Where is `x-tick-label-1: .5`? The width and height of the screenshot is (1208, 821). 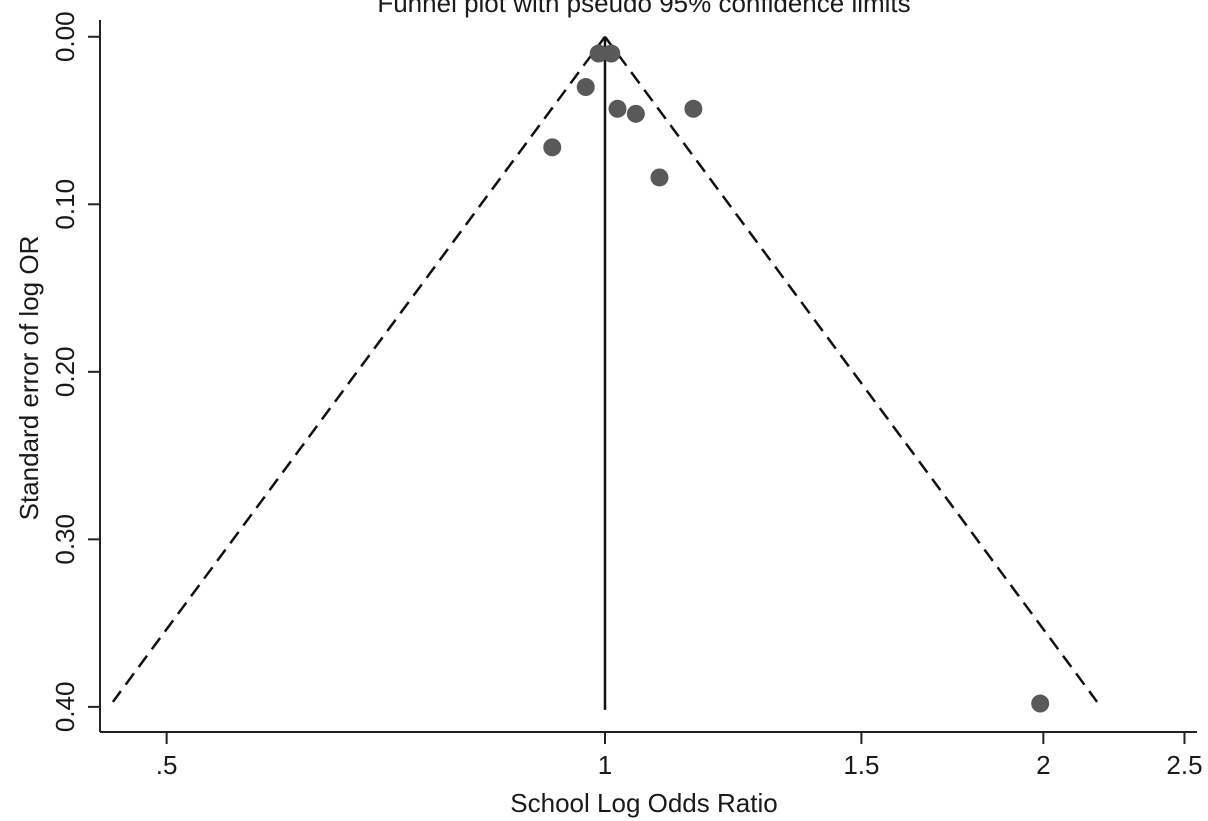 x-tick-label-1: .5 is located at coordinates (167, 765).